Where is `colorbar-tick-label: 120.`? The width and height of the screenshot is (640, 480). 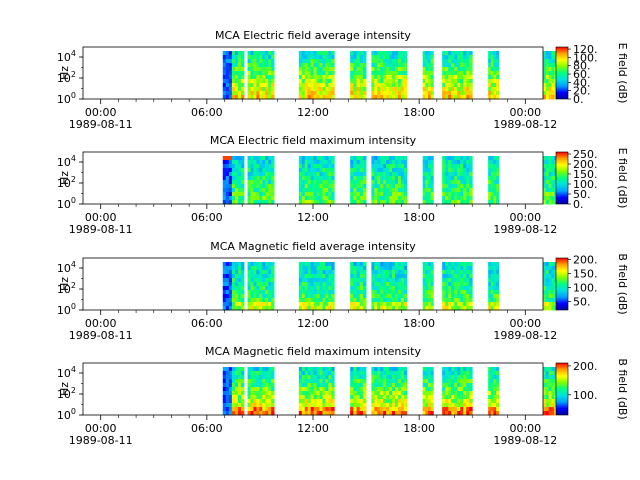 colorbar-tick-label: 120. is located at coordinates (585, 49).